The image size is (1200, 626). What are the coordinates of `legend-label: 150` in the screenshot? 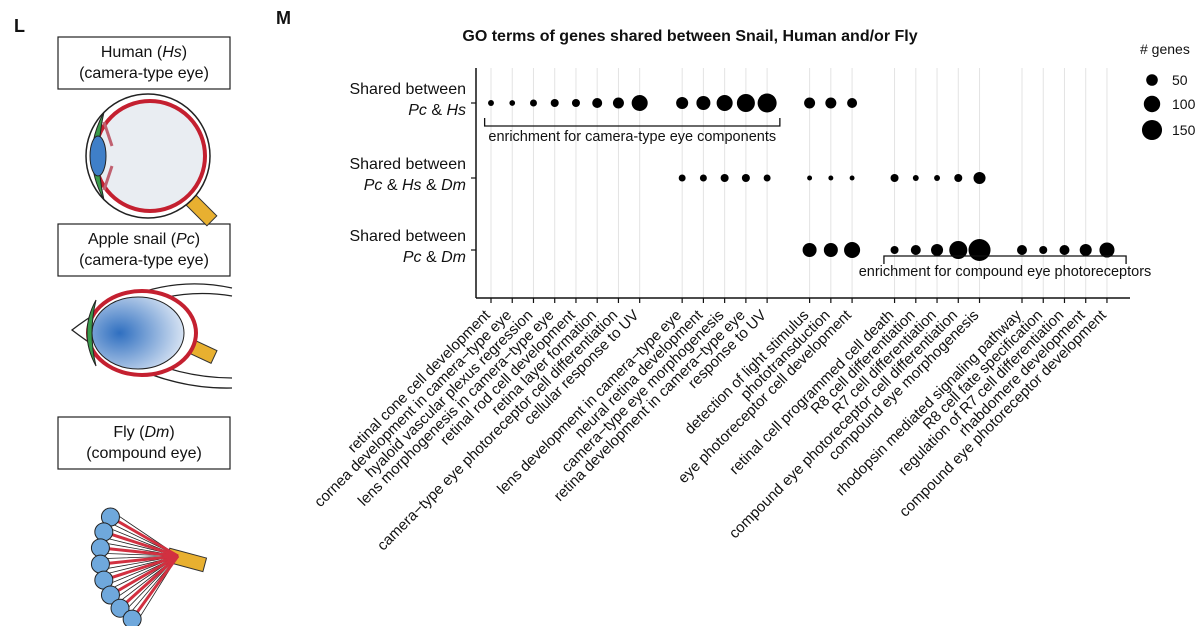 It's located at (1184, 130).